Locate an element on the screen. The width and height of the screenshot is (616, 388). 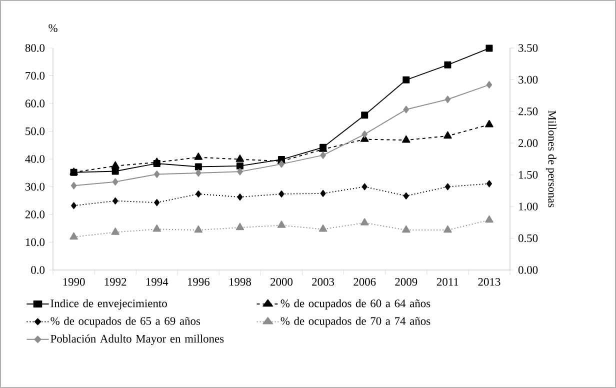
y-tick-label: 30.0 is located at coordinates (35, 186).